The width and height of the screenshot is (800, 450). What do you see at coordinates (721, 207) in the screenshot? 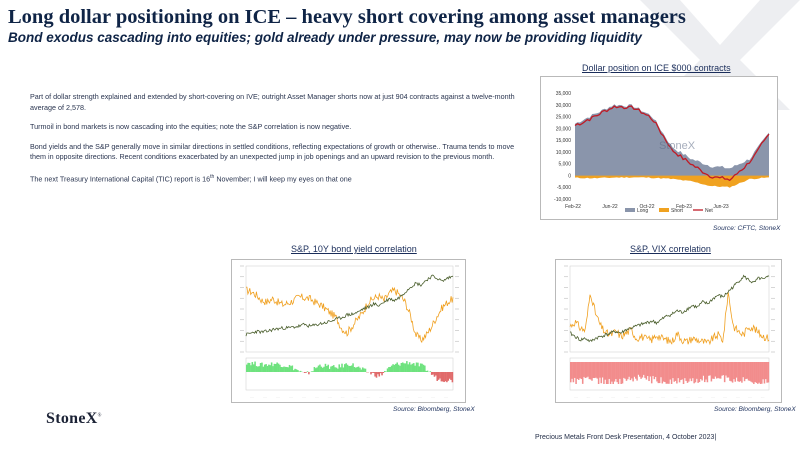
I see `x-tick-label: Jun-23` at bounding box center [721, 207].